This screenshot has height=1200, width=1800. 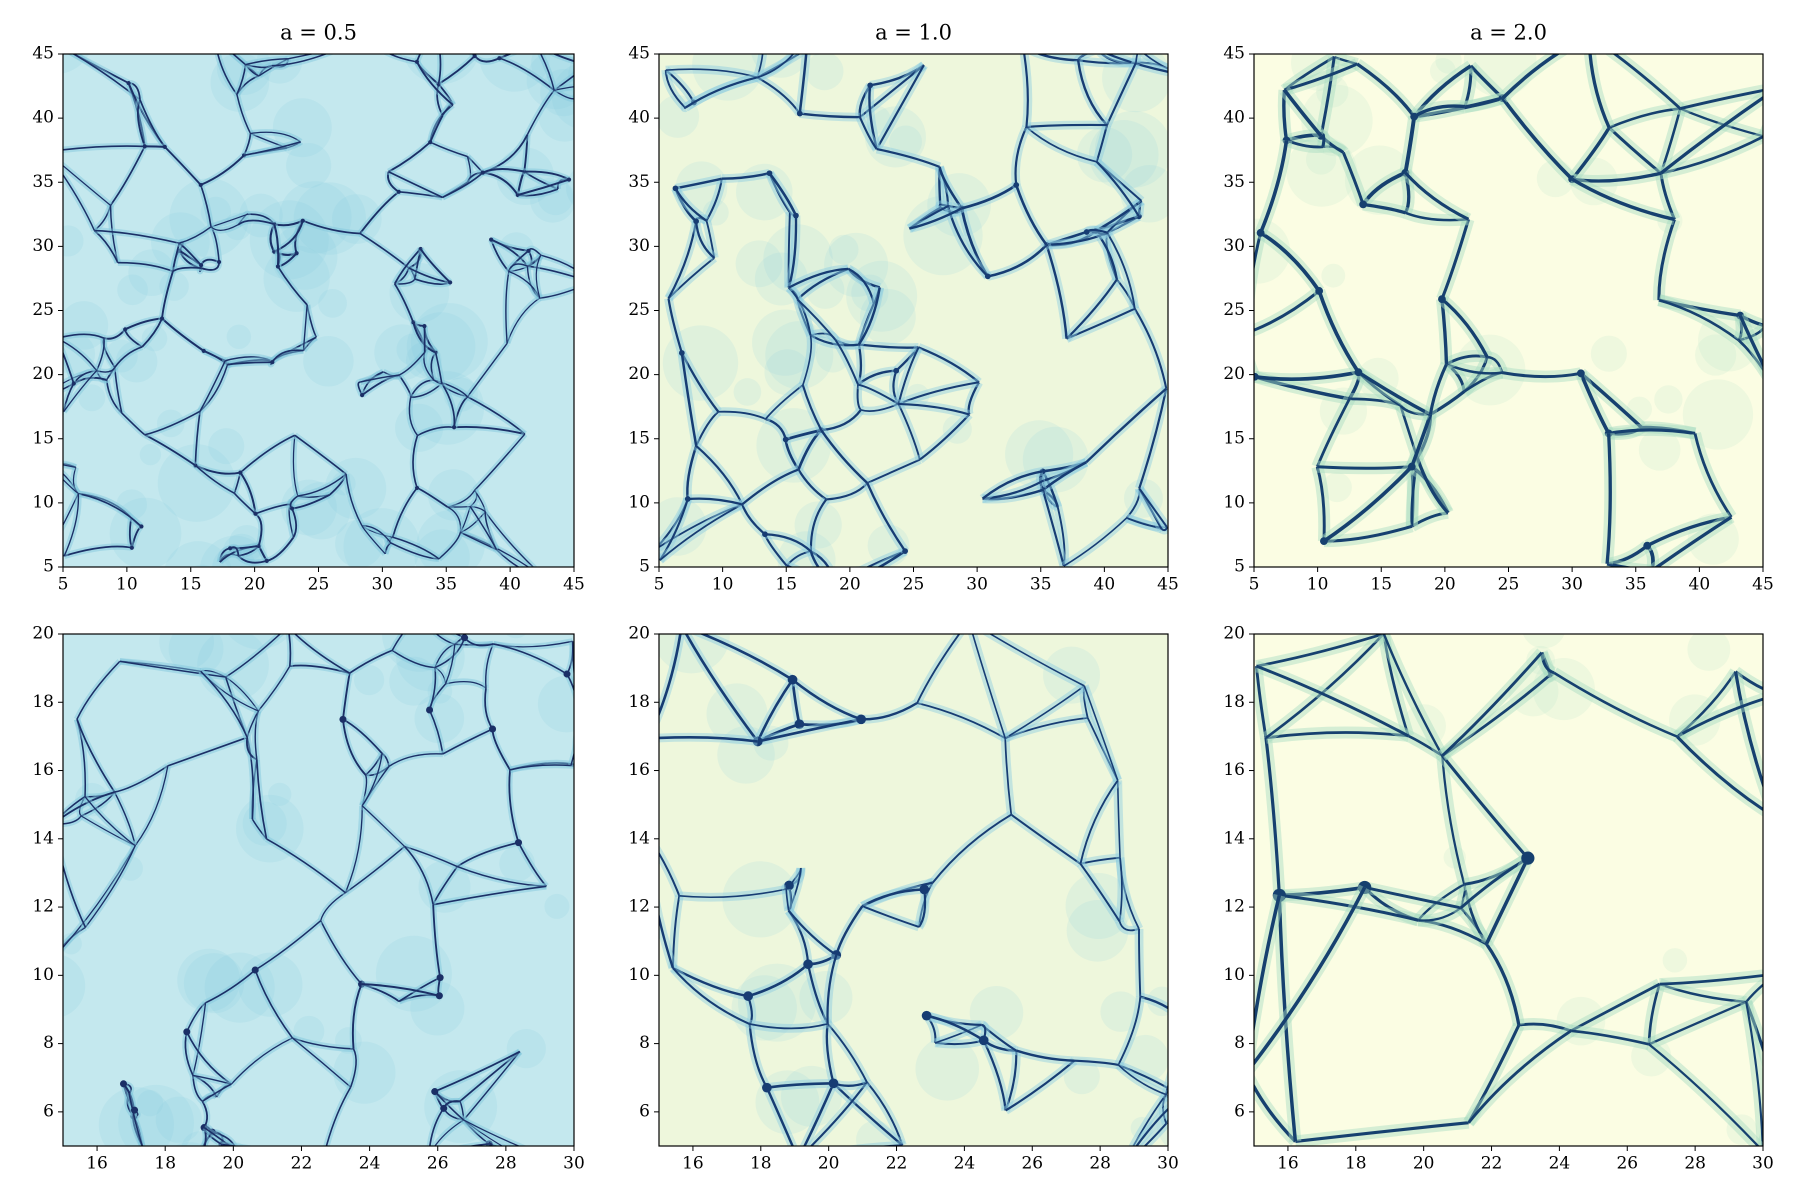 What do you see at coordinates (43, 438) in the screenshot?
I see `y-tick-label: 15` at bounding box center [43, 438].